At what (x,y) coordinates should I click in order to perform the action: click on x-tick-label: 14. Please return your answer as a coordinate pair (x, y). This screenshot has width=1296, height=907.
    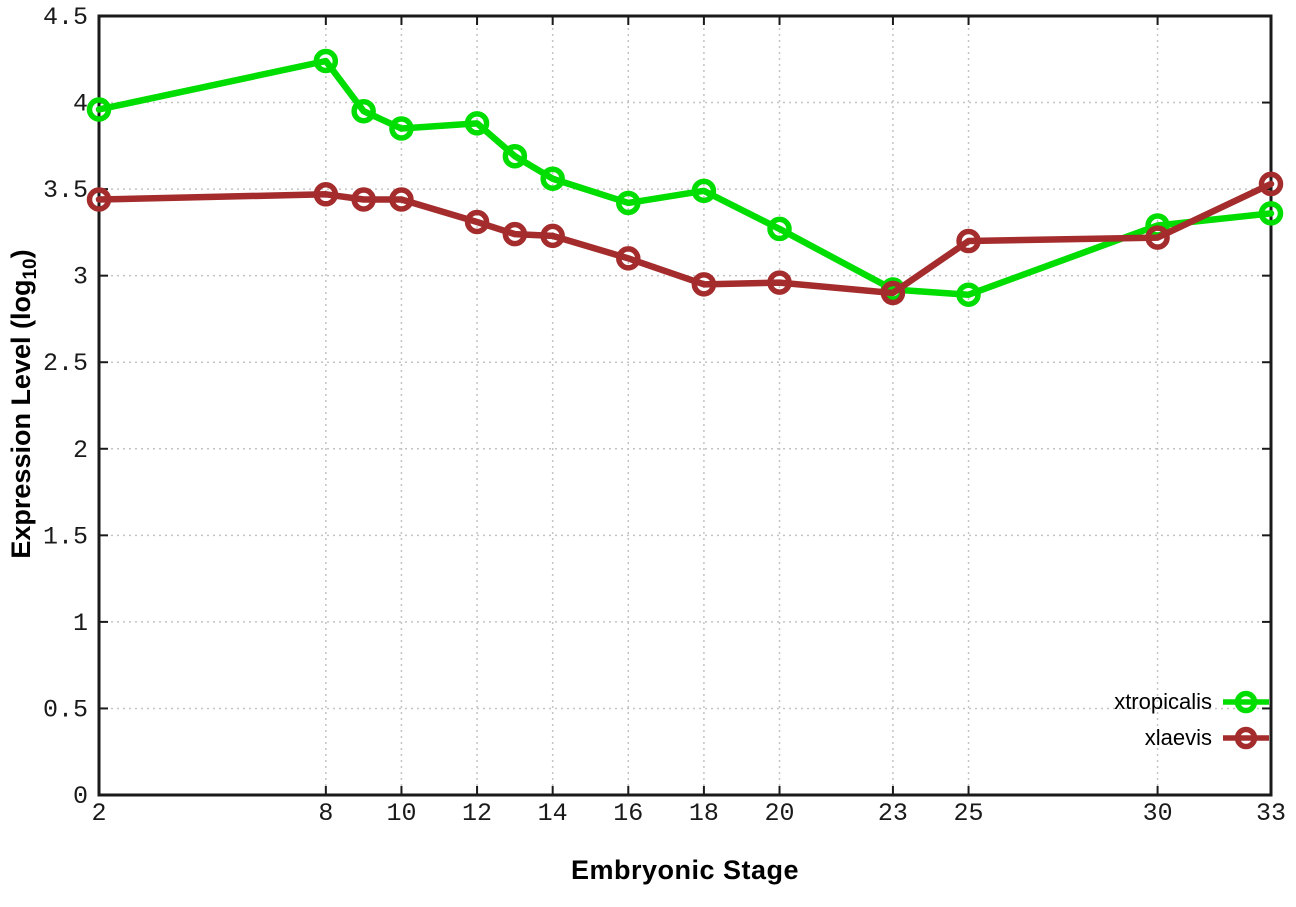
    Looking at the image, I should click on (553, 813).